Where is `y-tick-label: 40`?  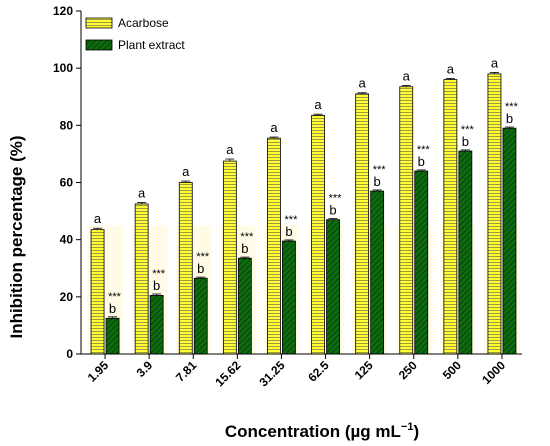
y-tick-label: 40 is located at coordinates (67, 240).